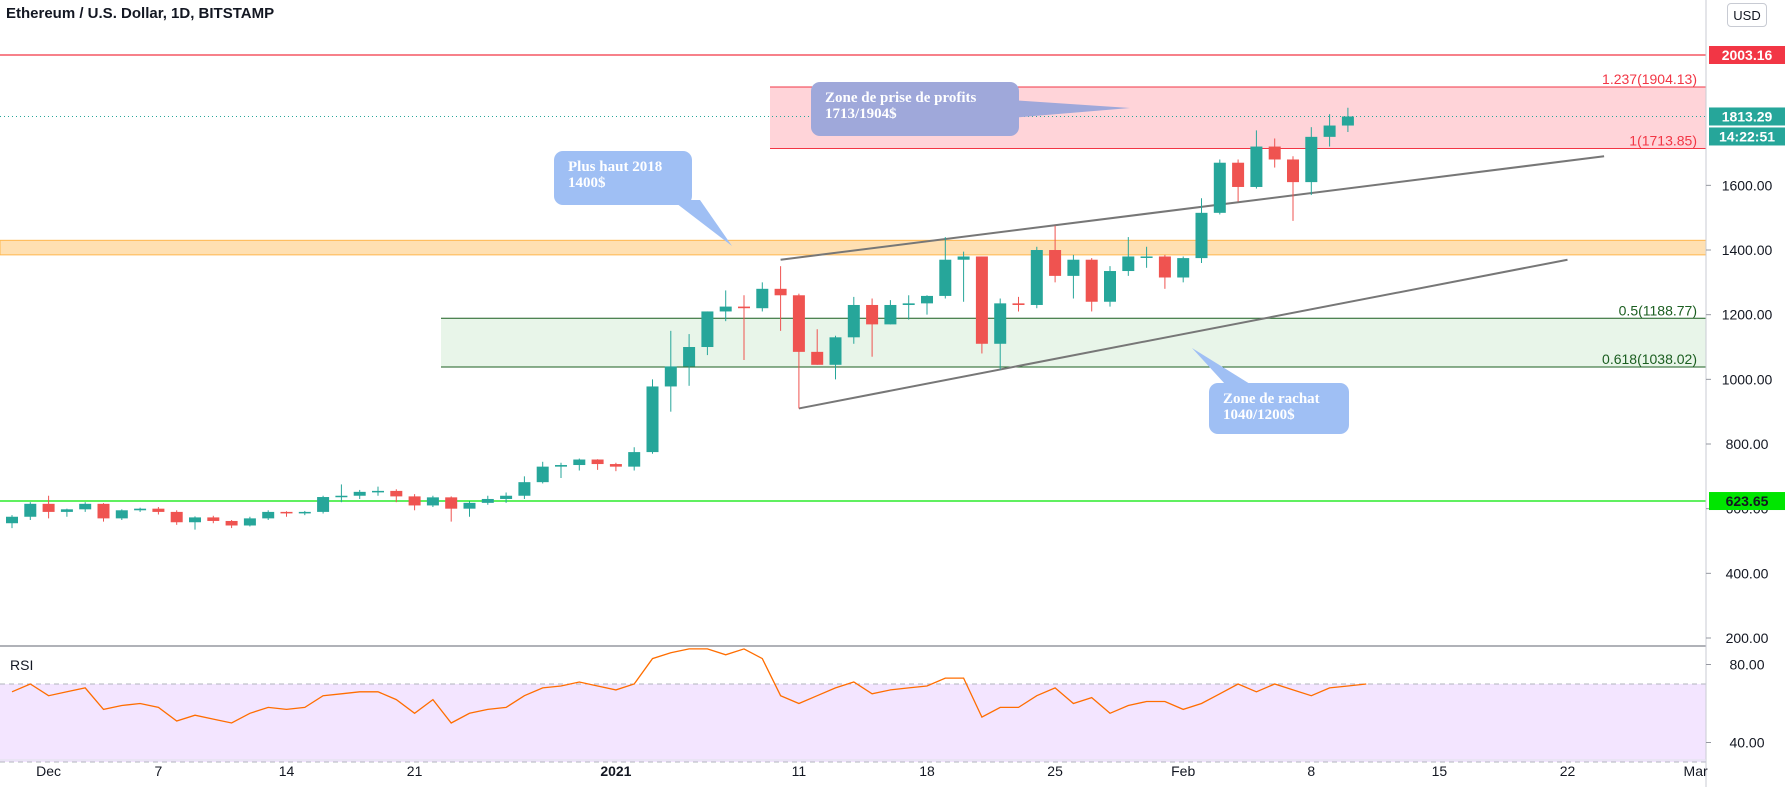  I want to click on time-label-8: Feb, so click(1183, 771).